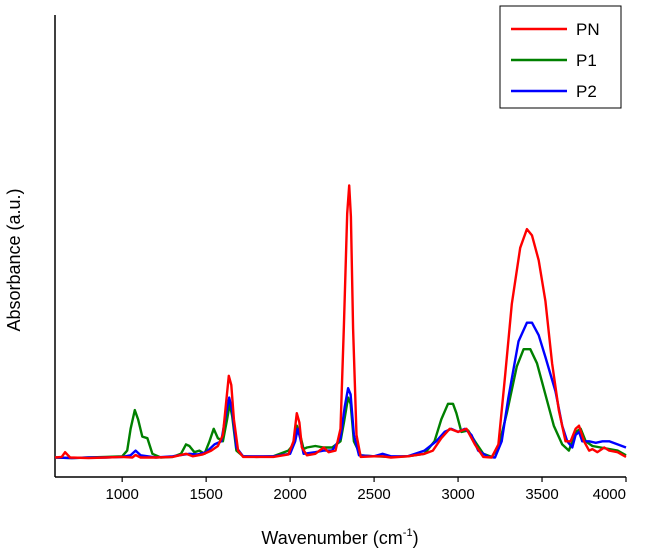 This screenshot has width=646, height=552. Describe the element at coordinates (205, 494) in the screenshot. I see `x-tick-label: 1500` at that location.